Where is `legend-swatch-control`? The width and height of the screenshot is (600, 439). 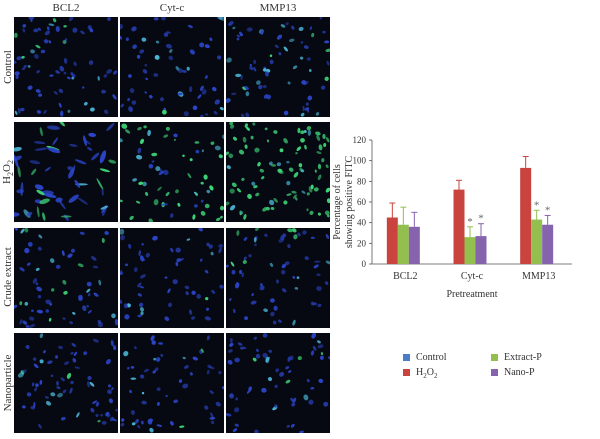
legend-swatch-control is located at coordinates (406, 358).